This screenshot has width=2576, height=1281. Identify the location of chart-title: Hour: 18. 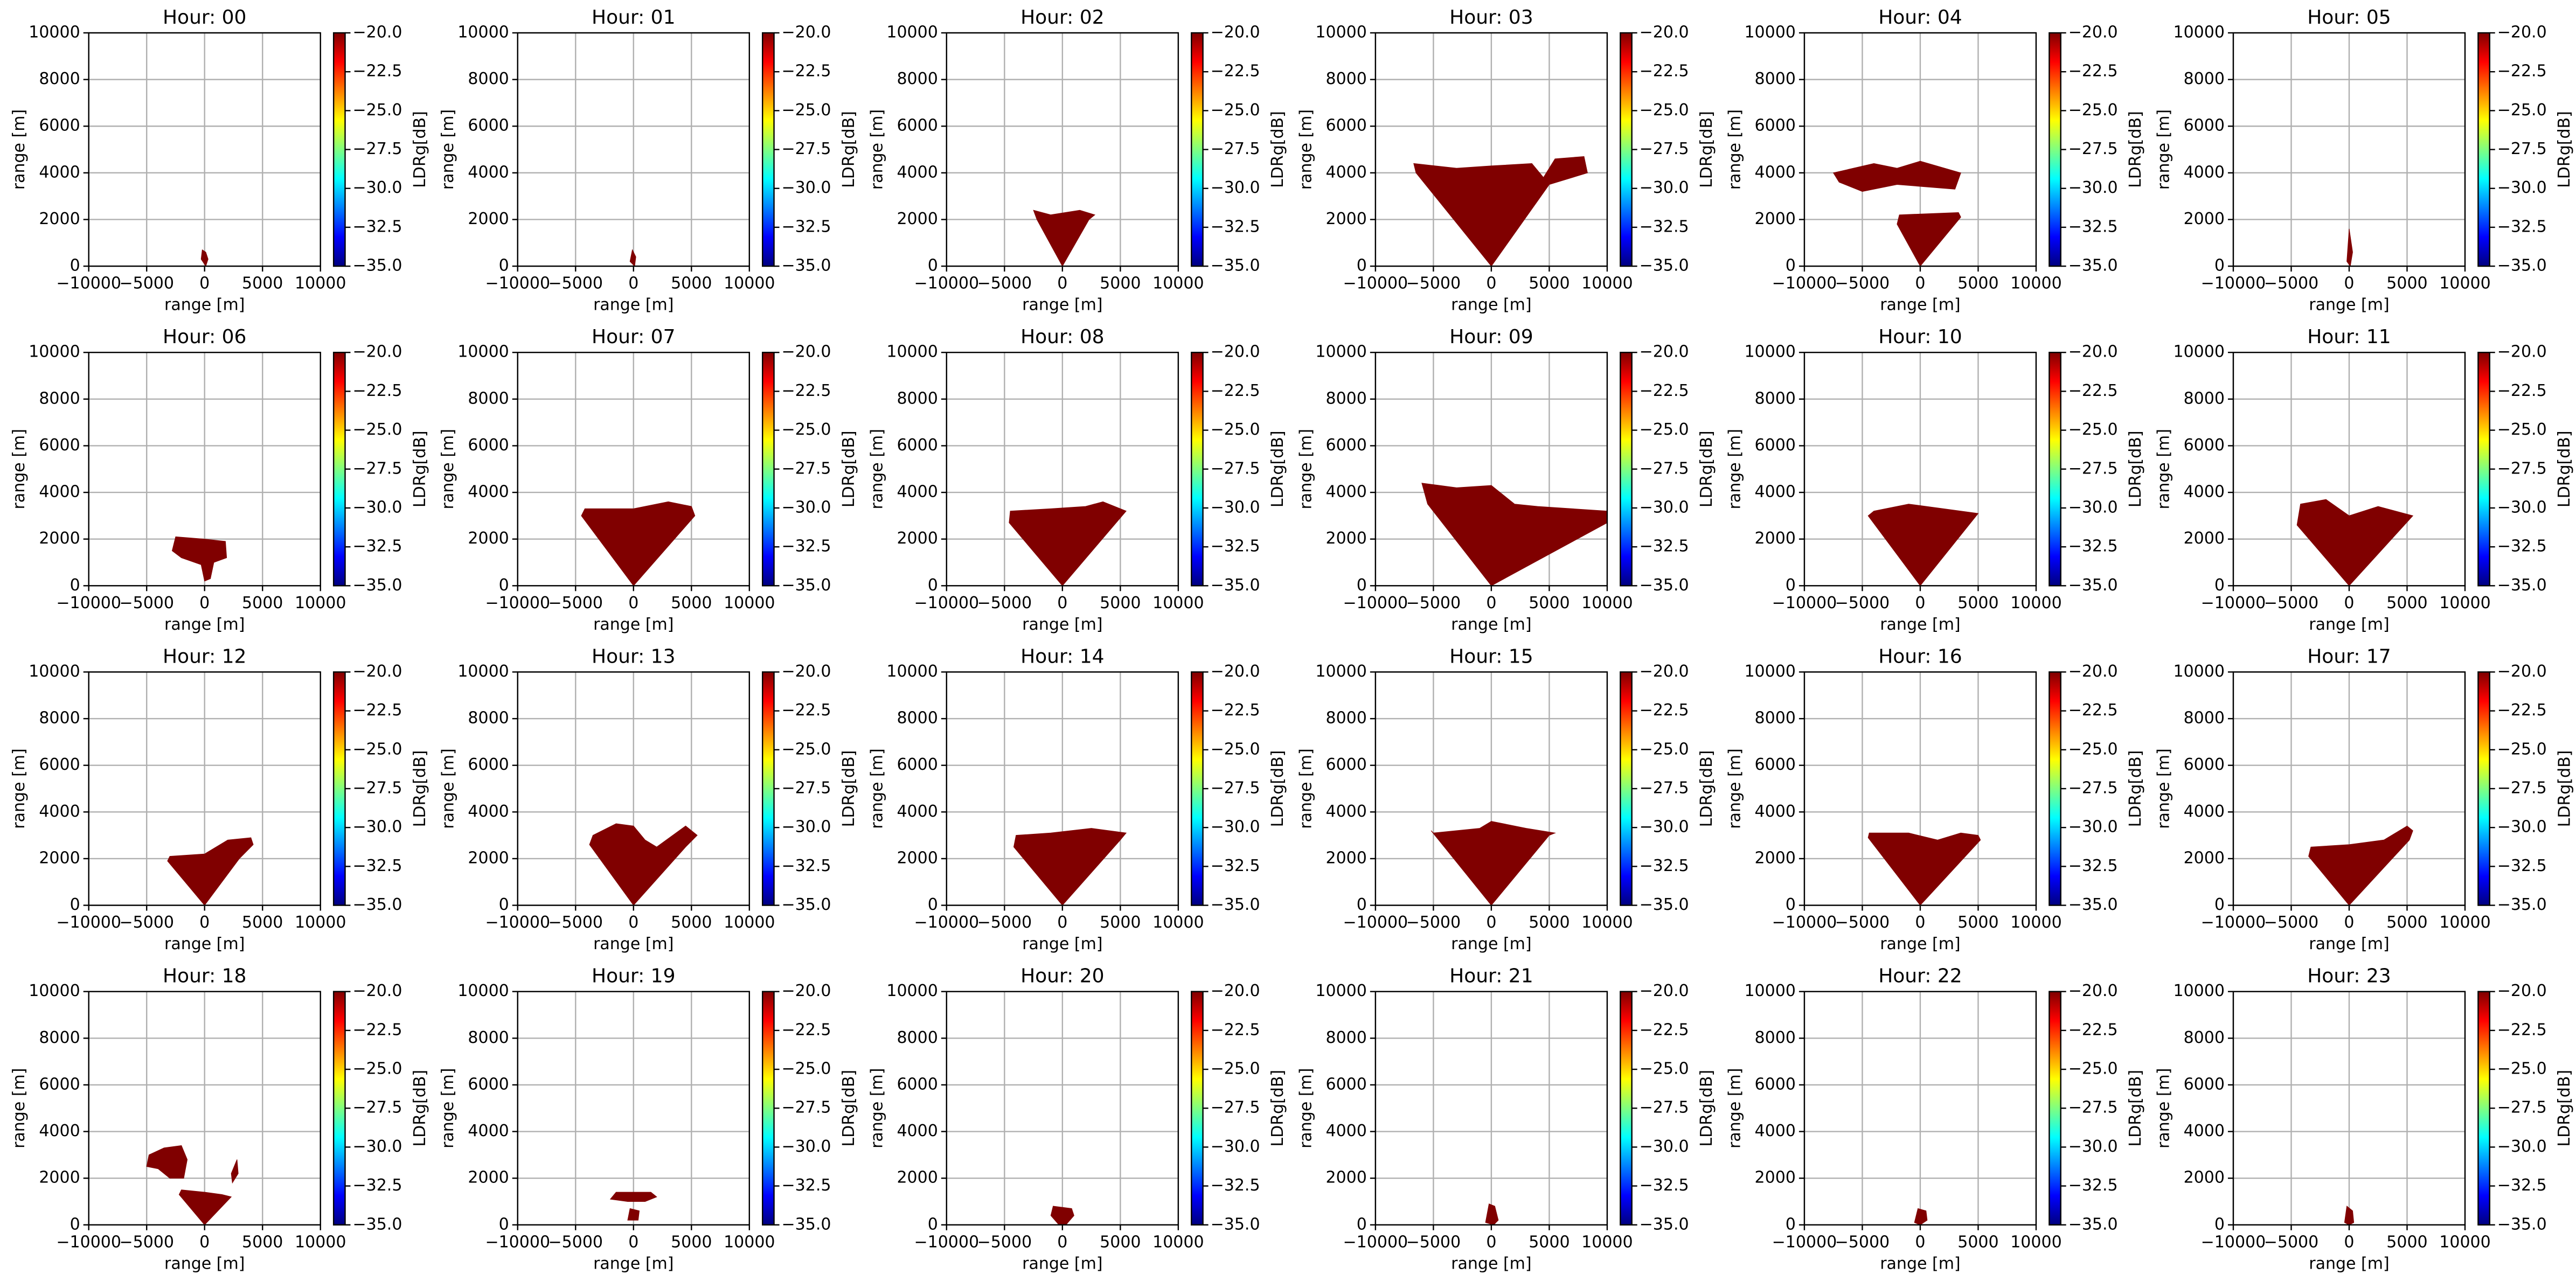
(204, 976).